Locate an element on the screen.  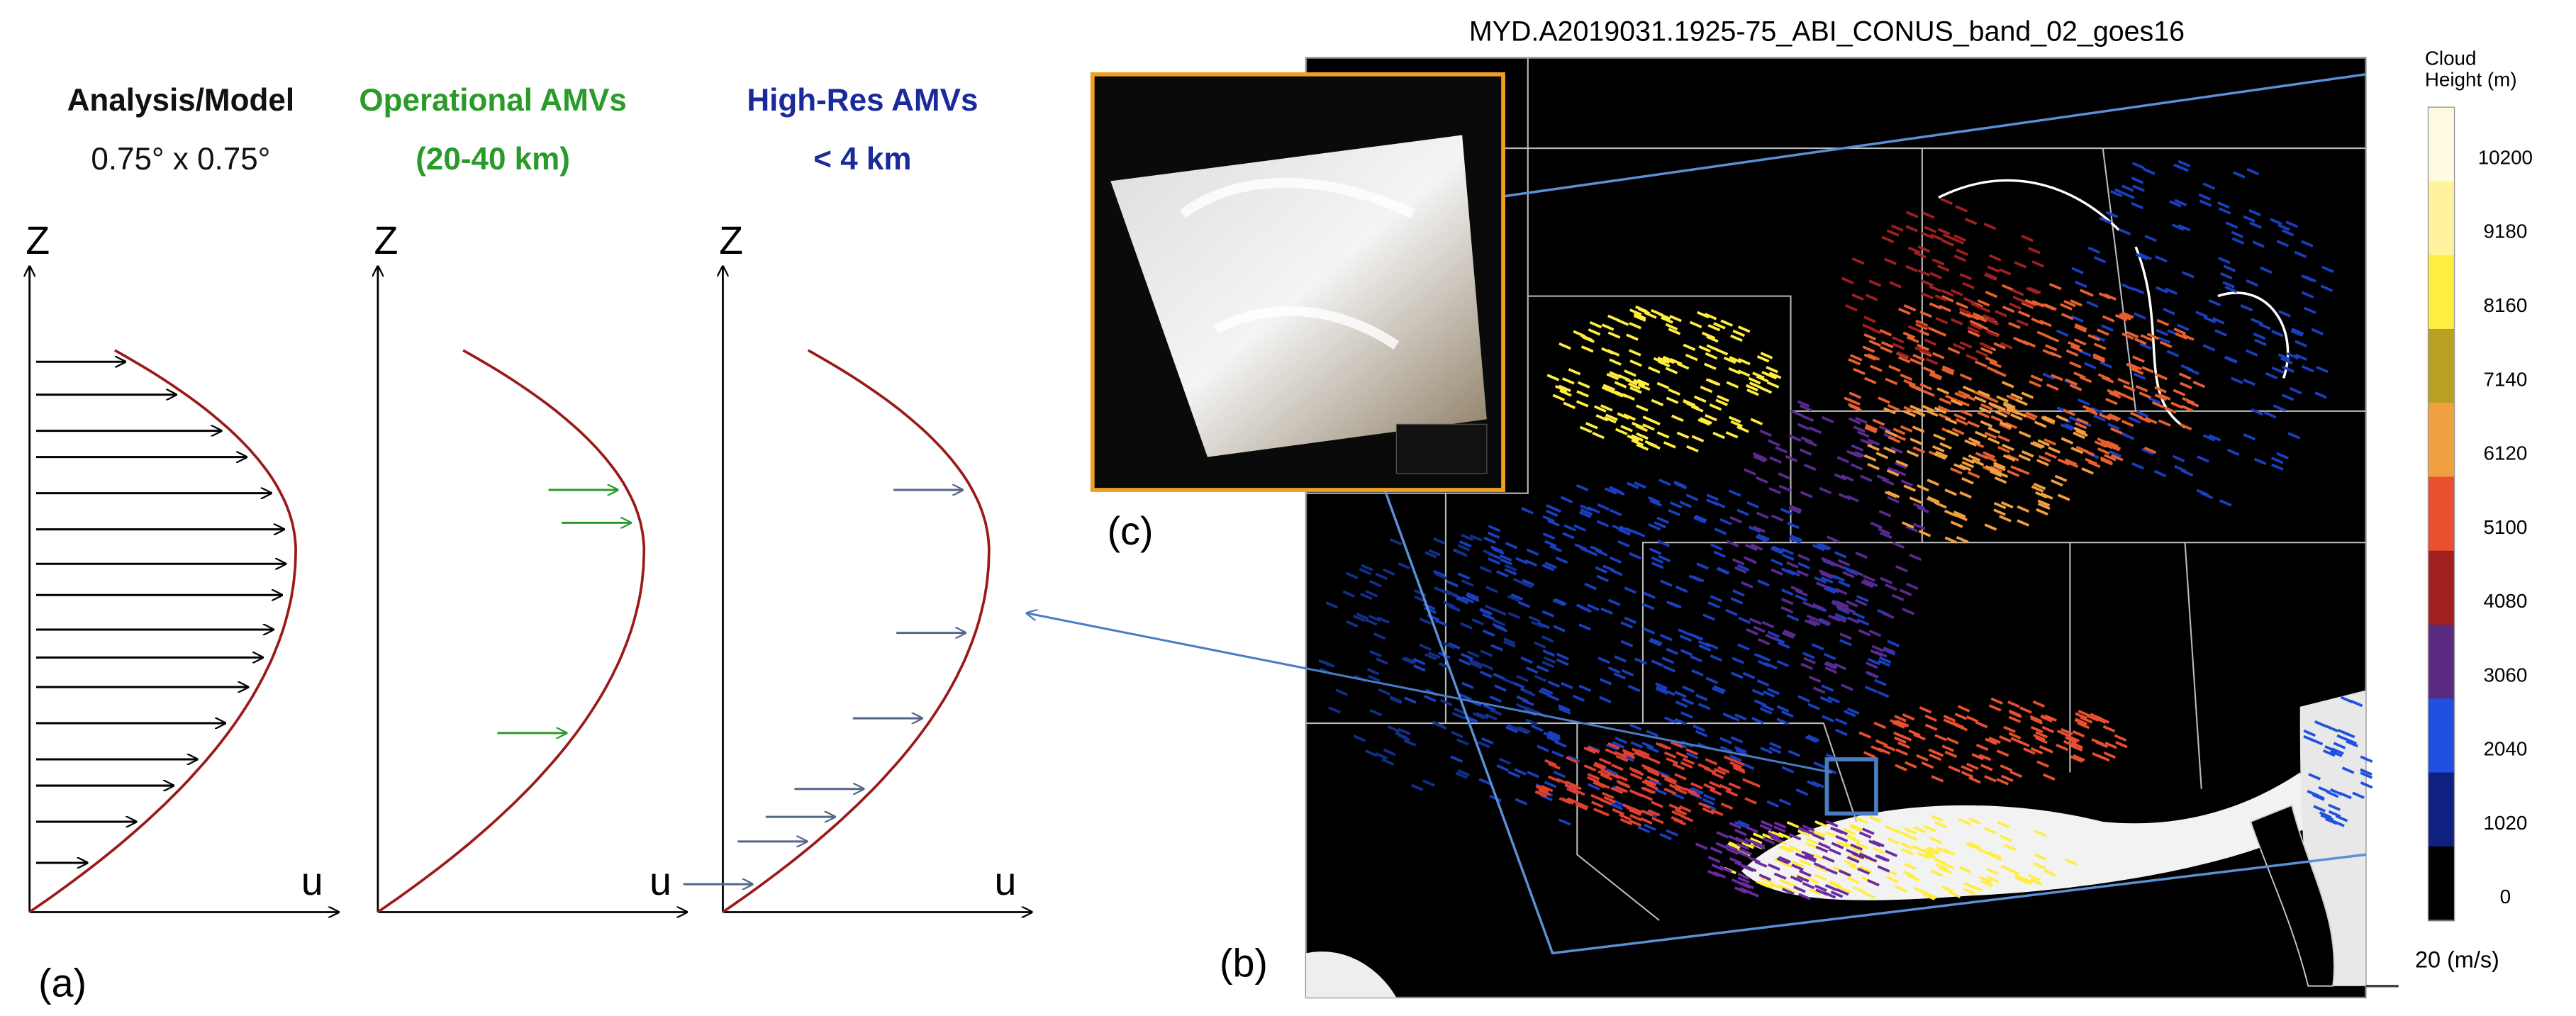
state-border is located at coordinates (1618, 822).